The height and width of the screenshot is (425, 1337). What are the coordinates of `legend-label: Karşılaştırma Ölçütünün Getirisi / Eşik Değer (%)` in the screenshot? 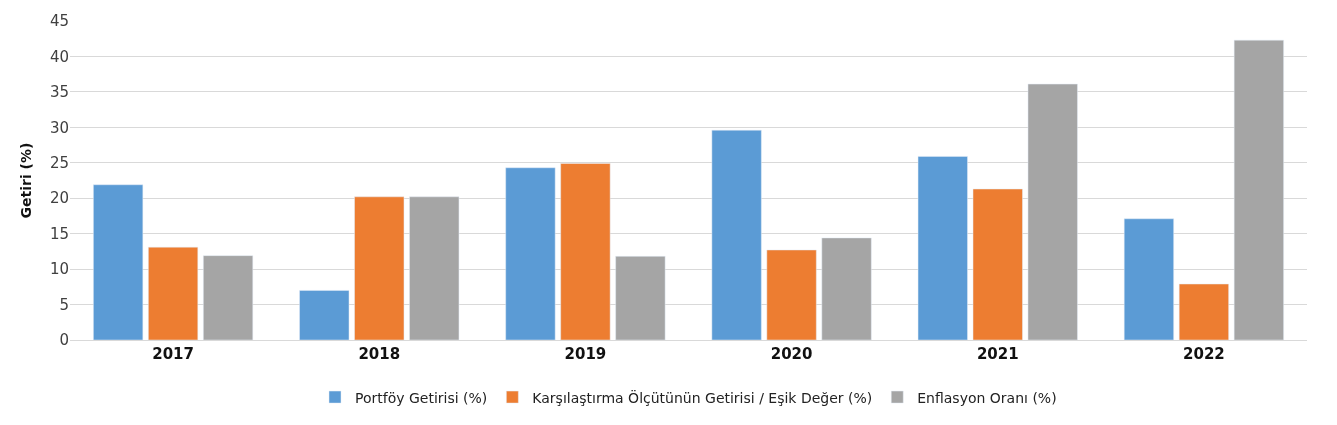 It's located at (702, 397).